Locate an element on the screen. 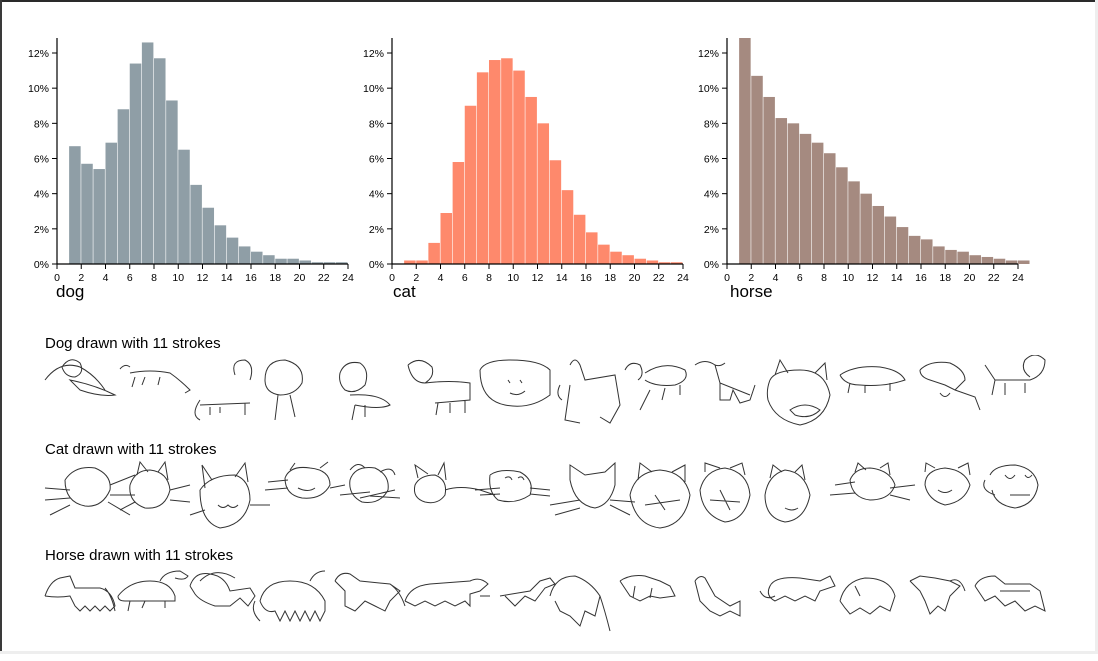 The width and height of the screenshot is (1098, 661). cat-sketches is located at coordinates (541, 494).